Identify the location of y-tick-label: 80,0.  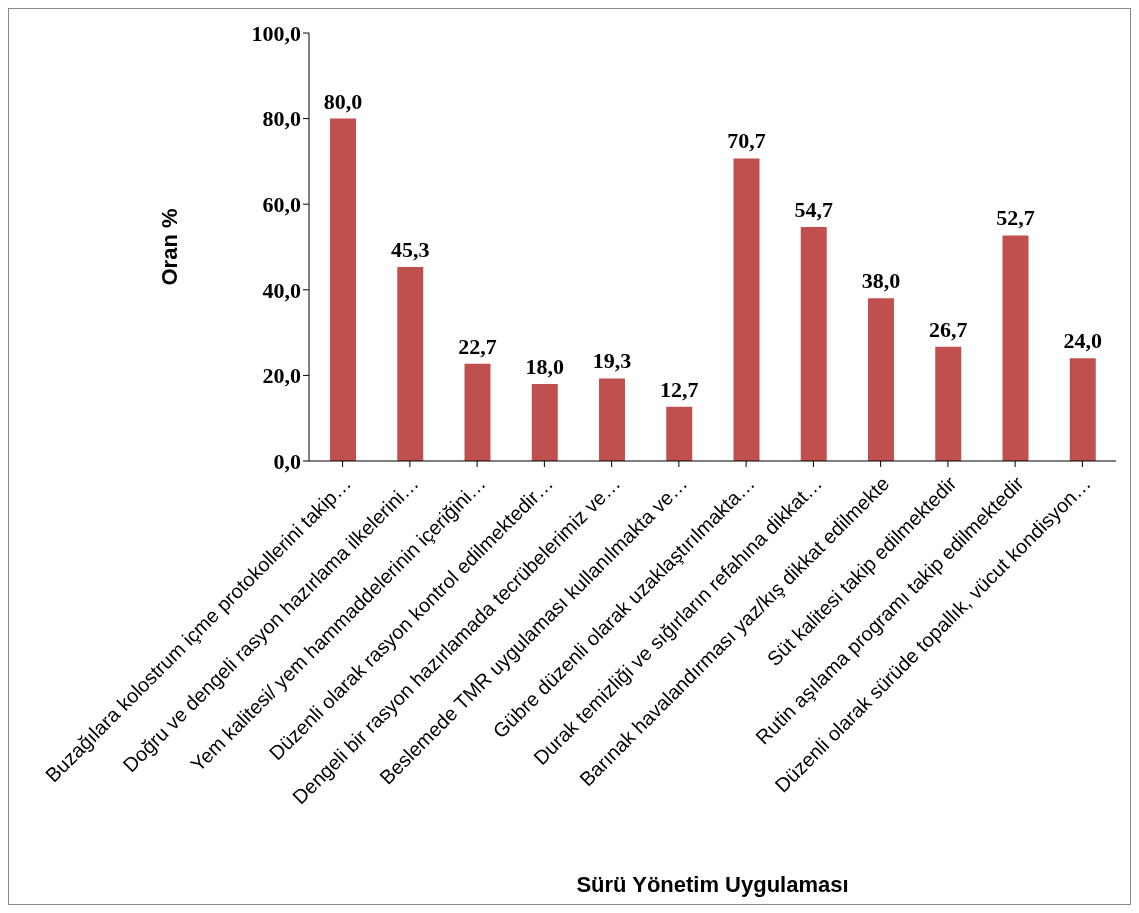
(281, 119).